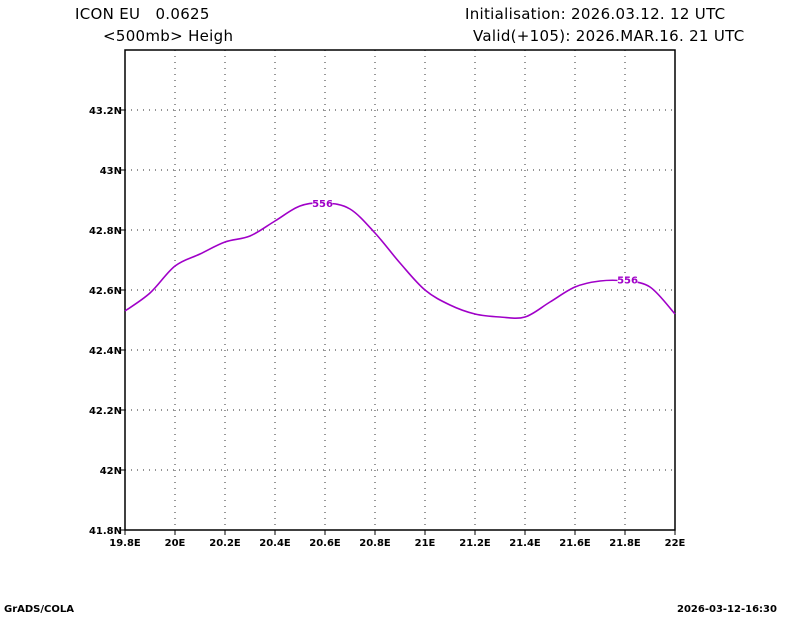  I want to click on x-tick-label: 22E, so click(675, 543).